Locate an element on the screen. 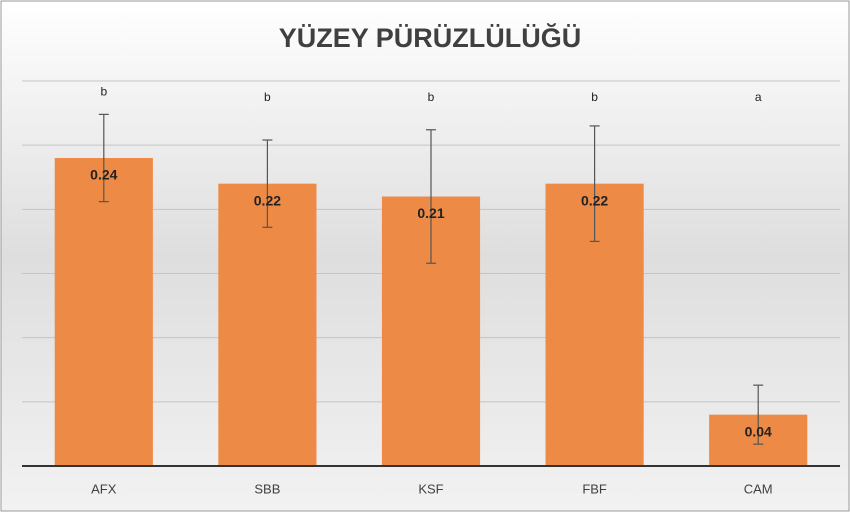 This screenshot has width=850, height=512. significance-letter: a is located at coordinates (758, 97).